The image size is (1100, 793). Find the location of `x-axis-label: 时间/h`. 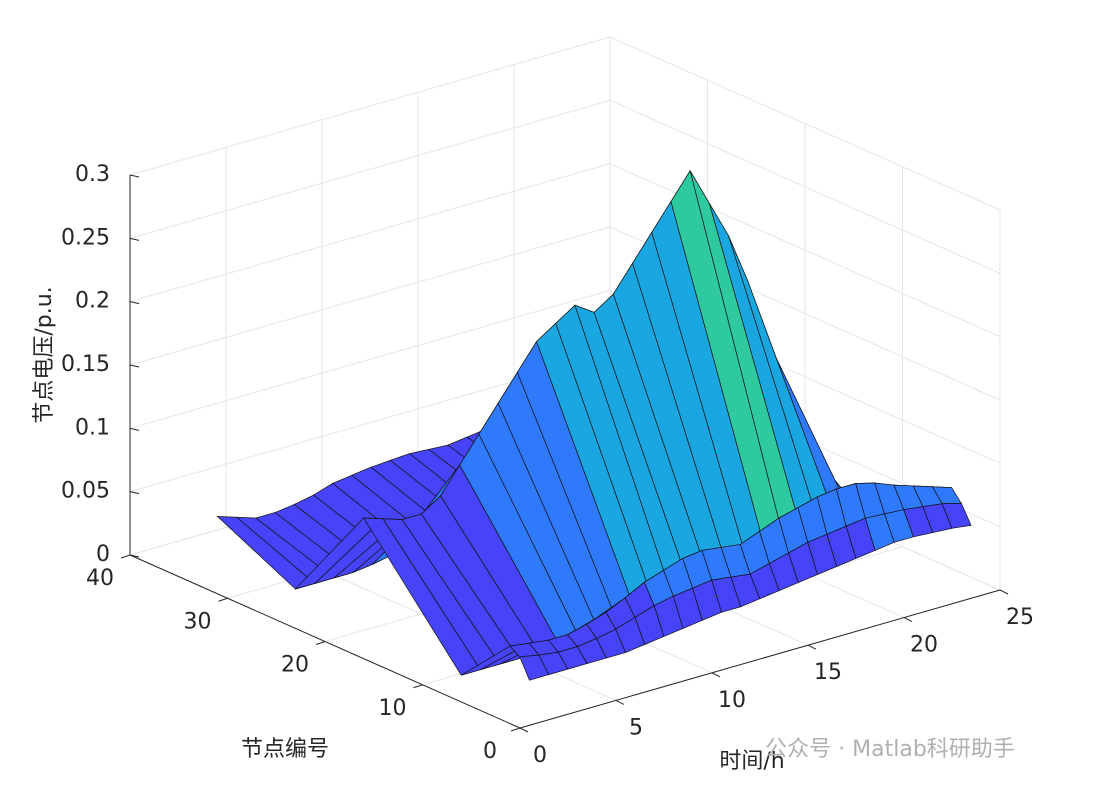

x-axis-label: 时间/h is located at coordinates (751, 761).